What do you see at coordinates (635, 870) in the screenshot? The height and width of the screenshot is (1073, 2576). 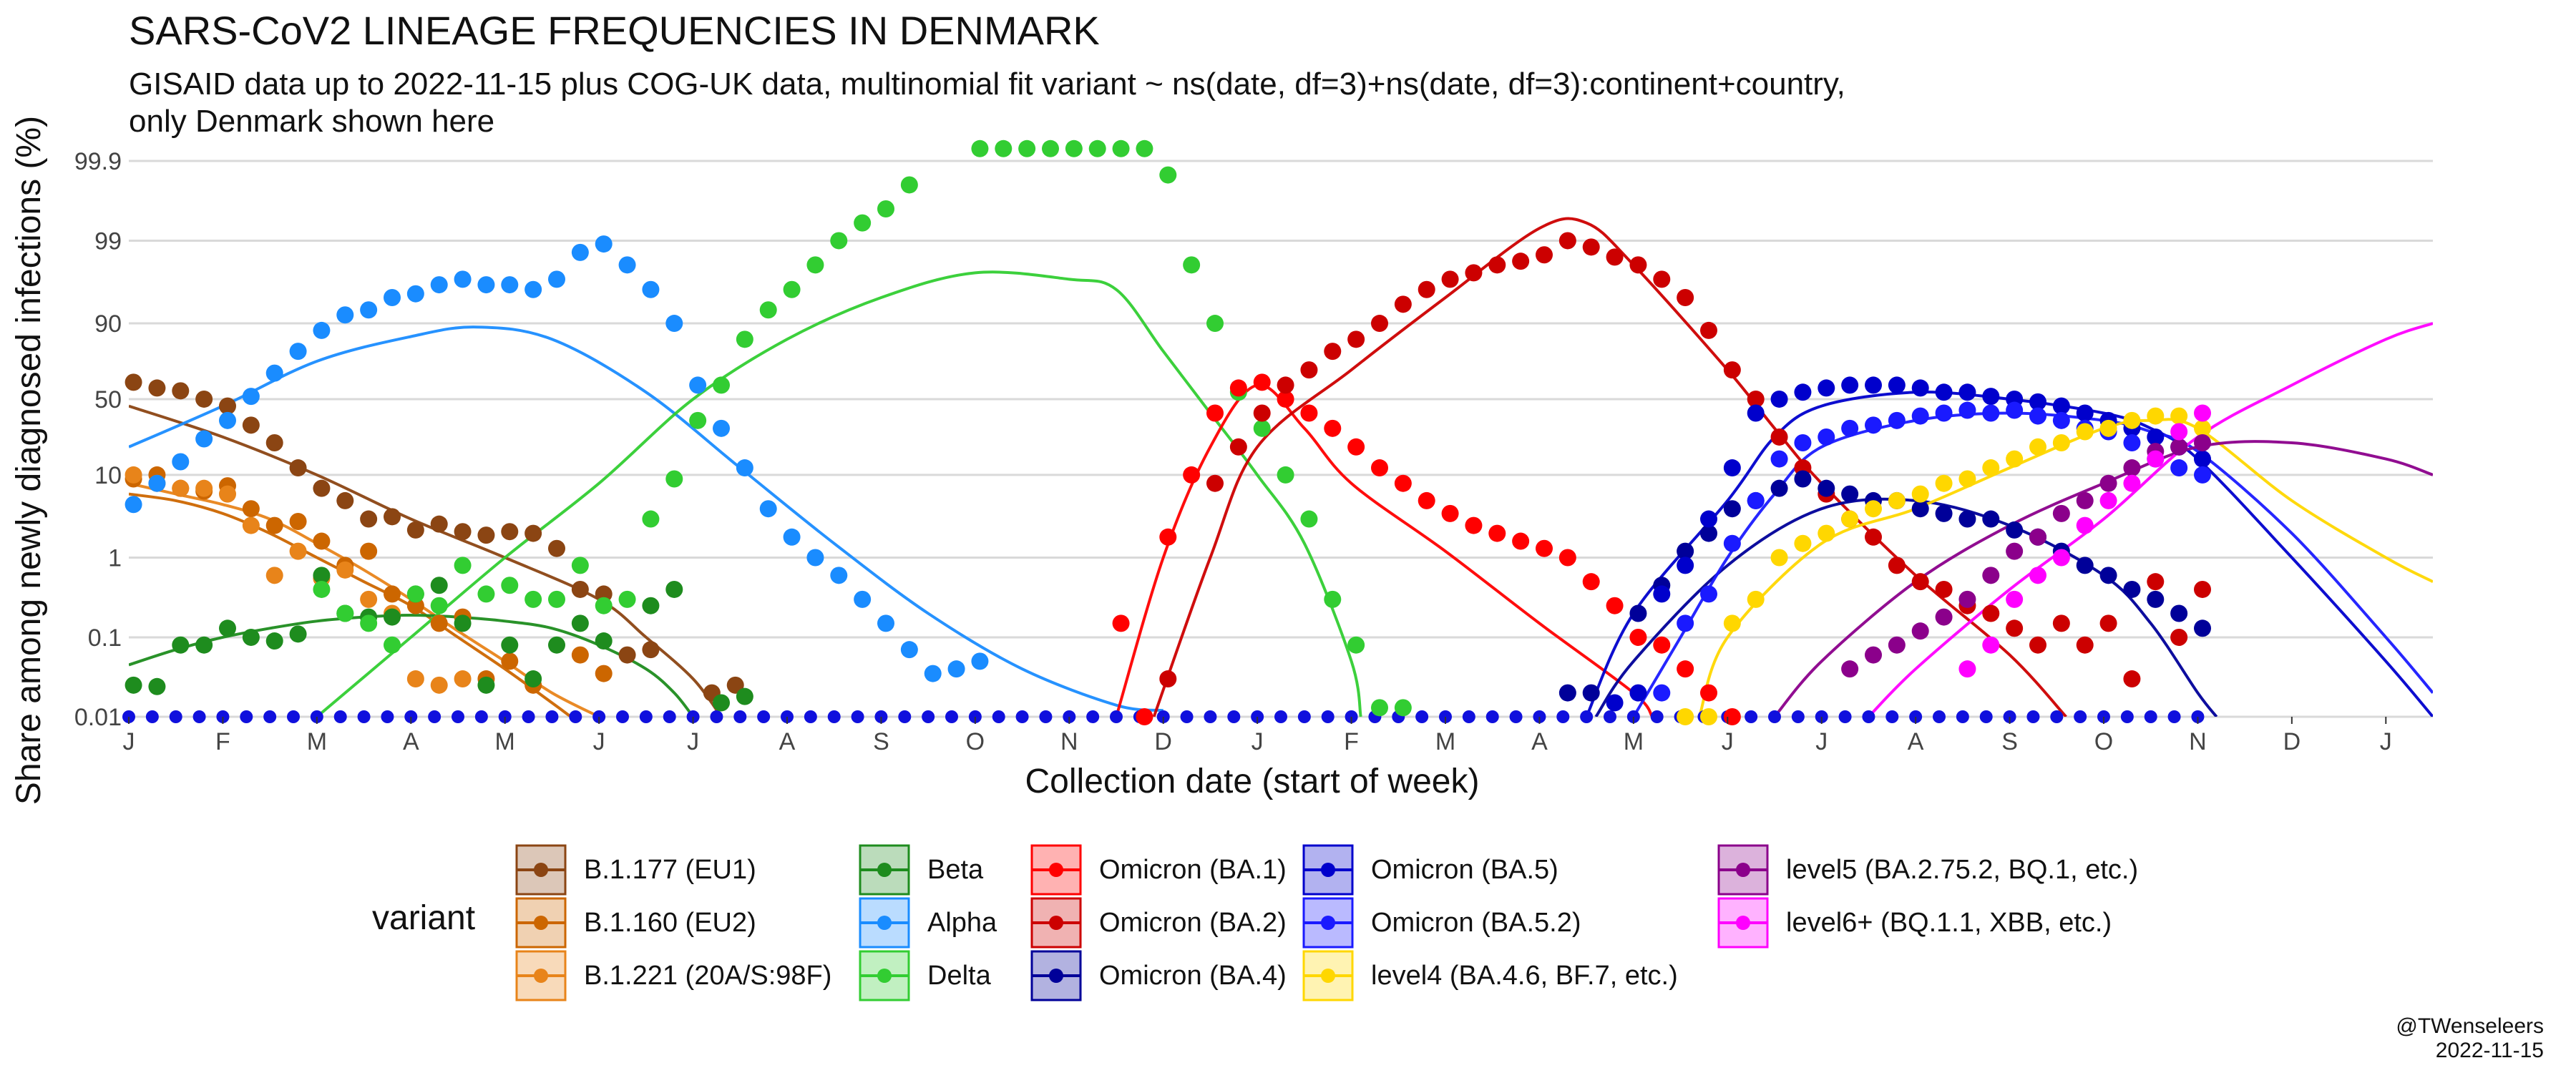 I see `legend-item: B.1.177 (EU1)` at bounding box center [635, 870].